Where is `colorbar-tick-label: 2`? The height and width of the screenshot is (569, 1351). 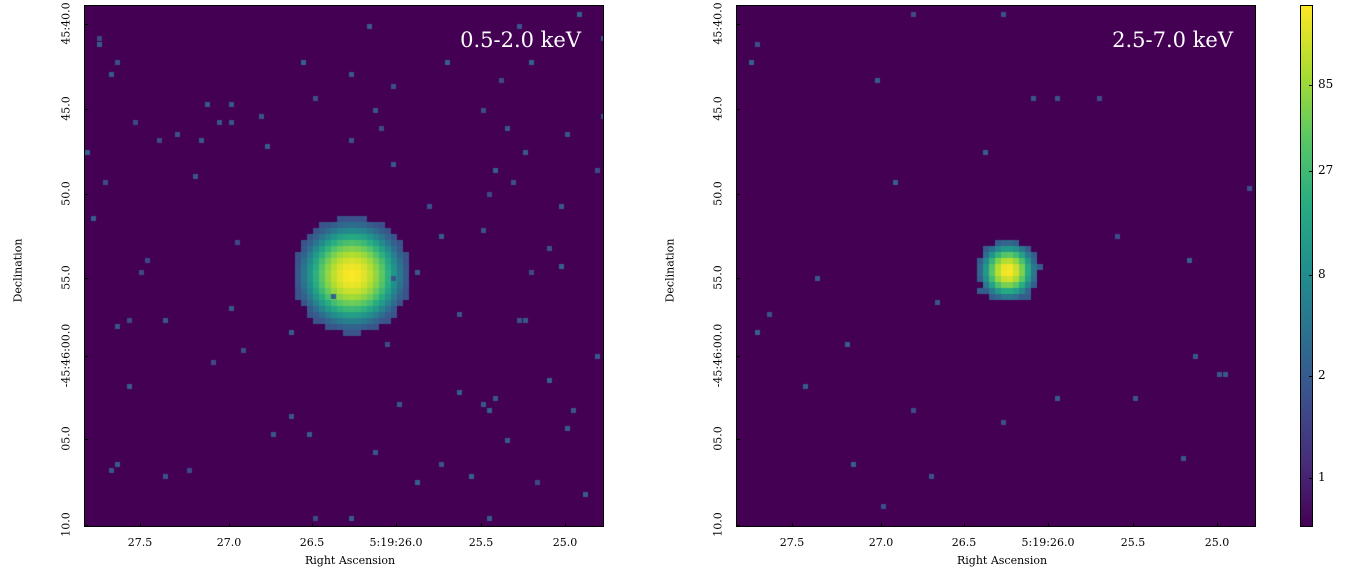
colorbar-tick-label: 2 is located at coordinates (1322, 375).